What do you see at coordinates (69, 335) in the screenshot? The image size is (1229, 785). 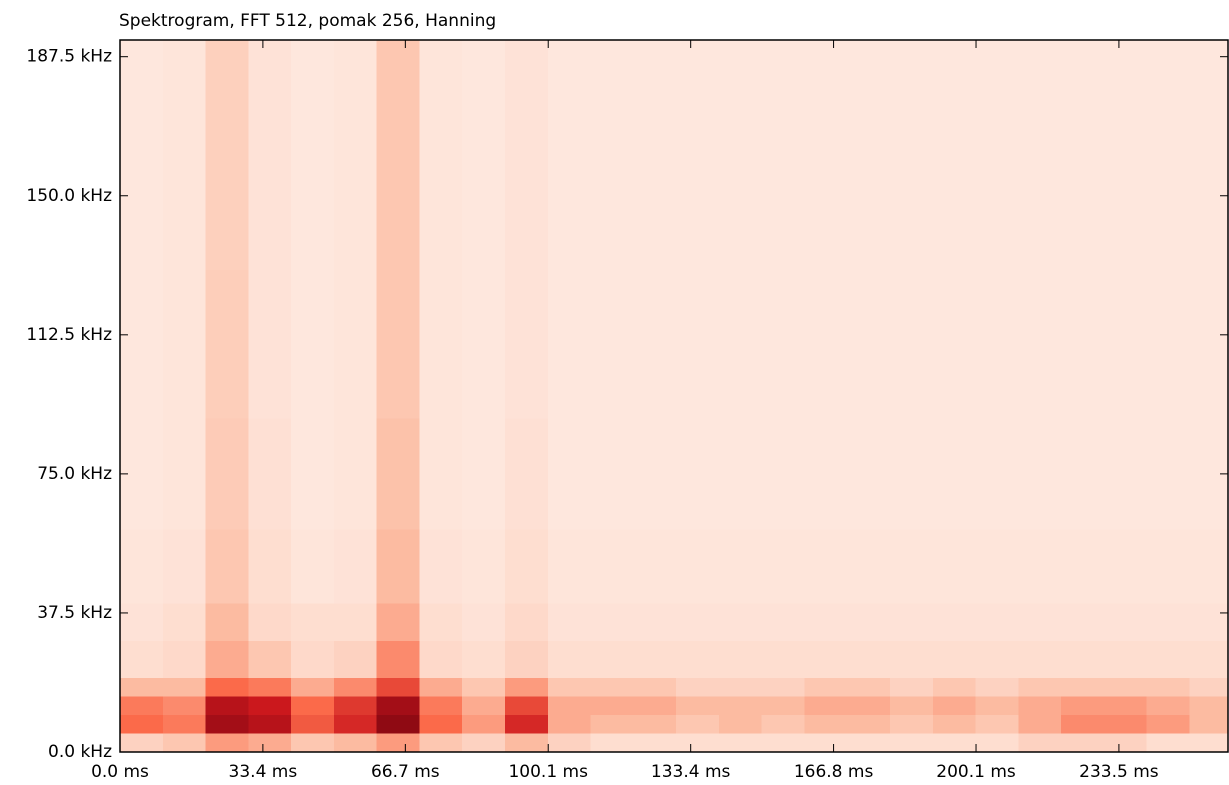 I see `y-tick-label: 112.5 kHz` at bounding box center [69, 335].